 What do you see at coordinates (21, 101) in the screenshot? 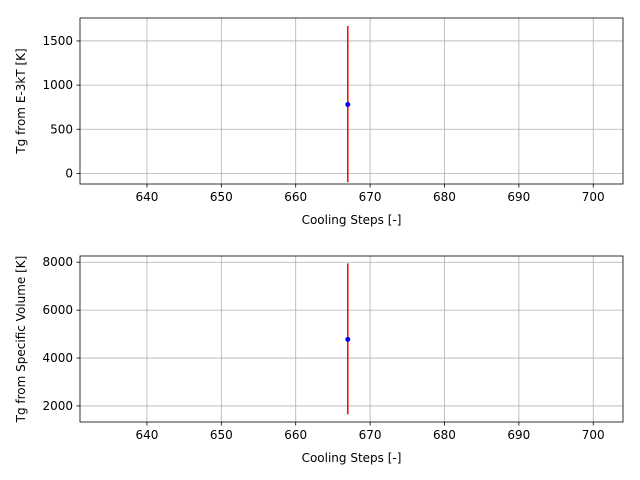
I see `y-axis-label: Tg from E-3kT [K]` at bounding box center [21, 101].